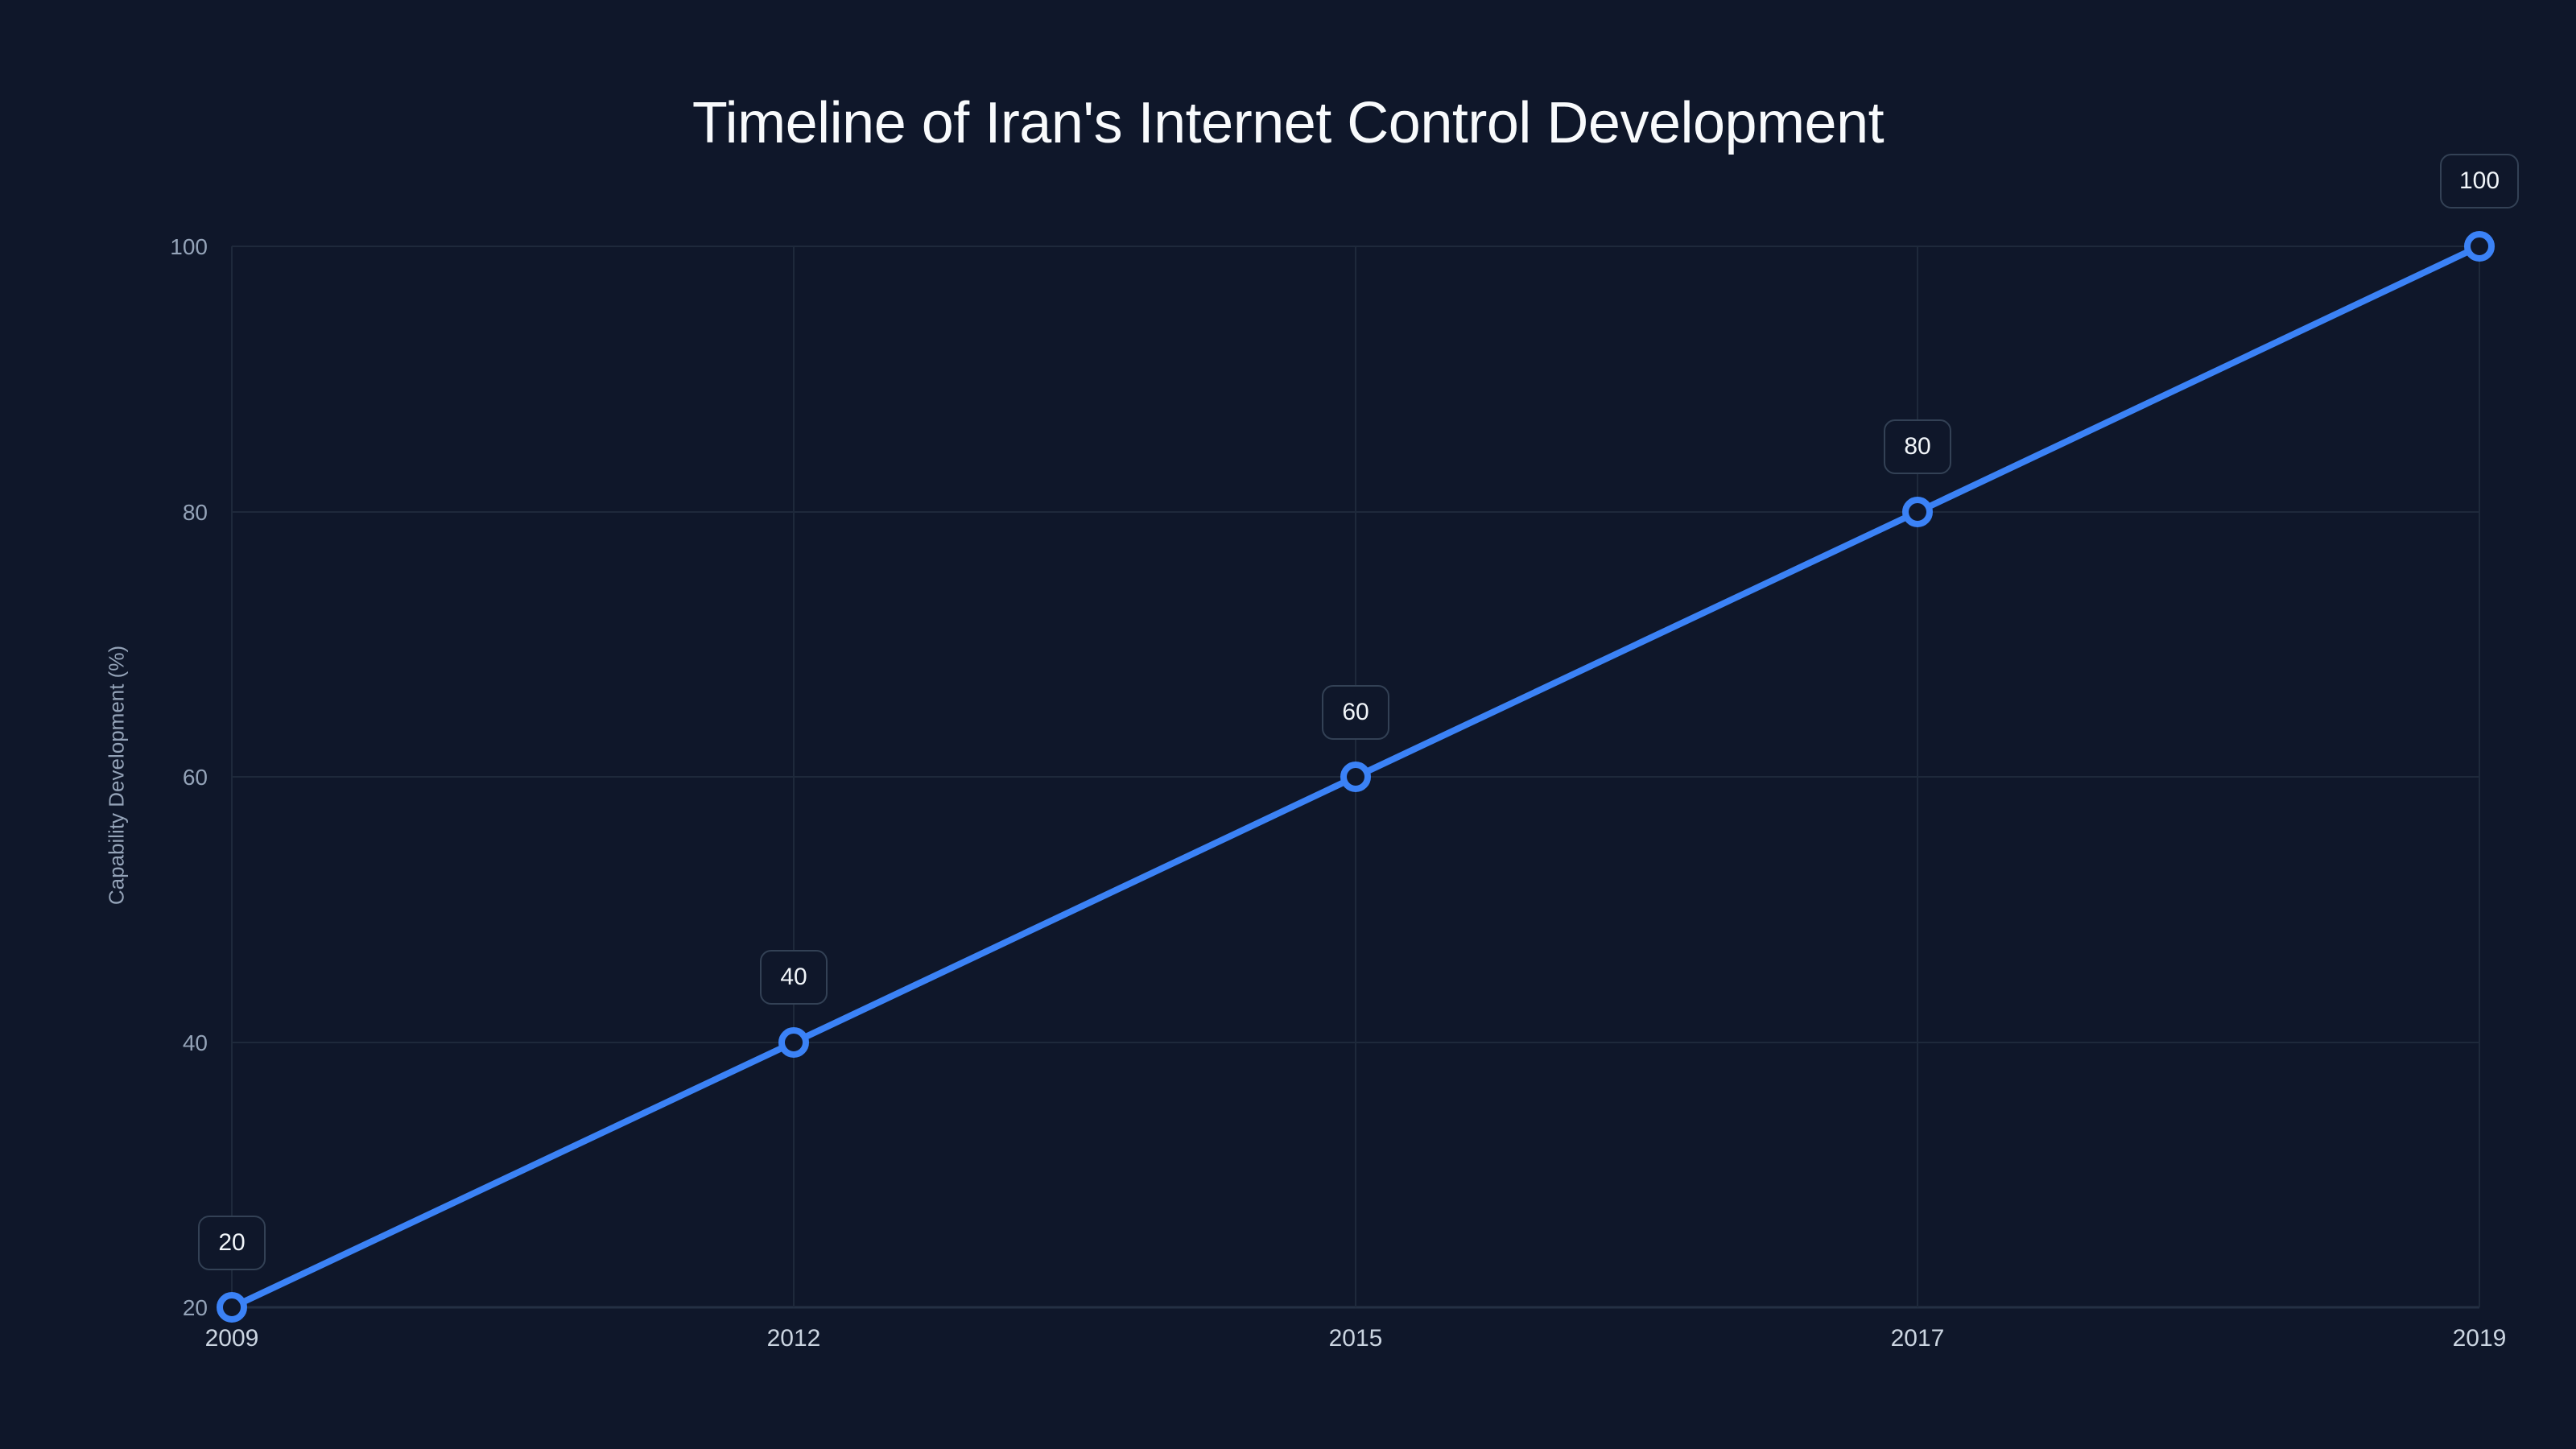  What do you see at coordinates (116, 775) in the screenshot?
I see `y-axis-title: Capability Development (%)` at bounding box center [116, 775].